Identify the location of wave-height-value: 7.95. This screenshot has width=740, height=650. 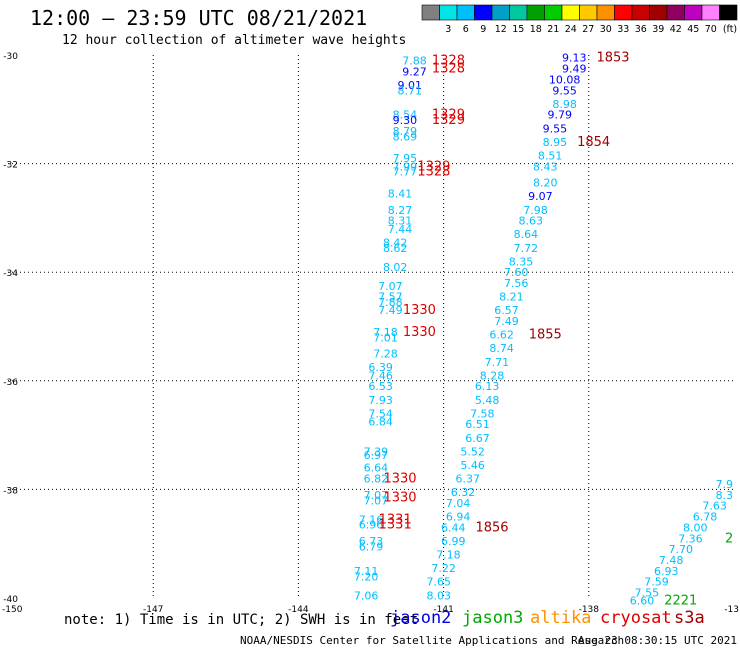
(405, 158).